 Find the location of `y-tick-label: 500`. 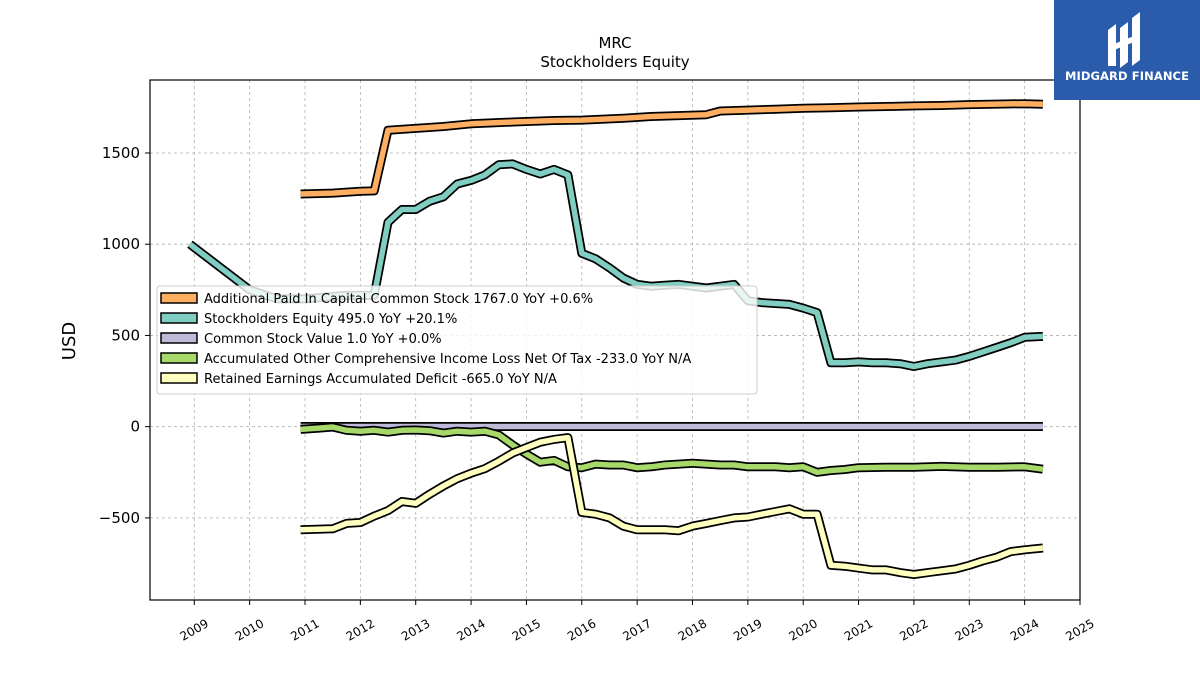

y-tick-label: 500 is located at coordinates (125, 335).